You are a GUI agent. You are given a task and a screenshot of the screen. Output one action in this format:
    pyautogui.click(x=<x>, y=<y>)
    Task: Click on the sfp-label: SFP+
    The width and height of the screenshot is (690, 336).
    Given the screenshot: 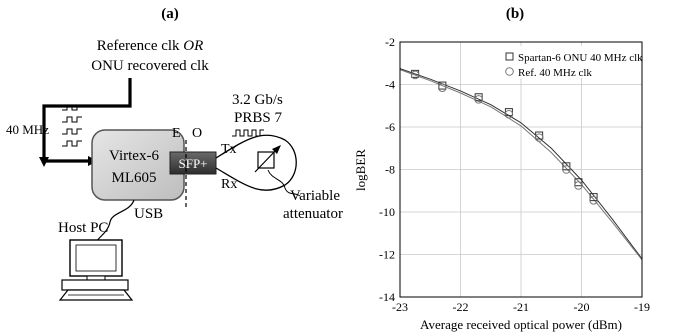 What is the action you would take?
    pyautogui.click(x=192, y=163)
    